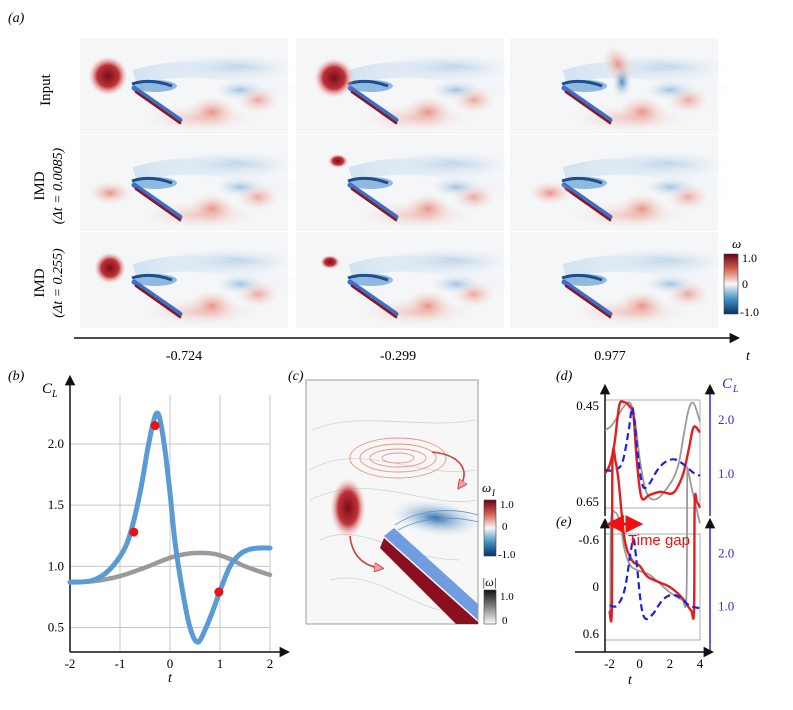  I want to click on colorbar-a-symbol: ω, so click(736, 243).